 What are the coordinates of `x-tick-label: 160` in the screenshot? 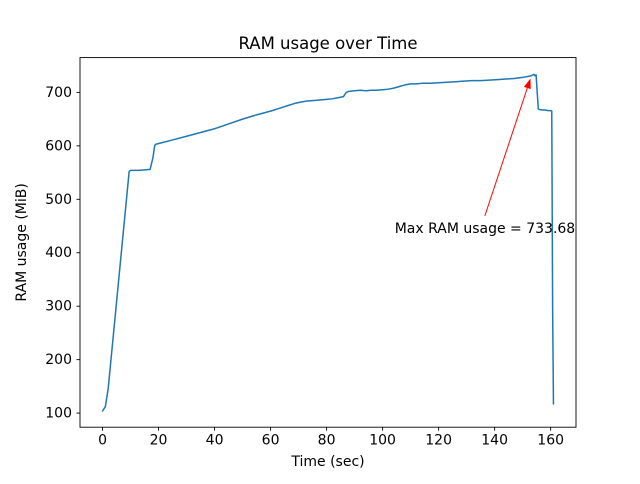 It's located at (550, 441).